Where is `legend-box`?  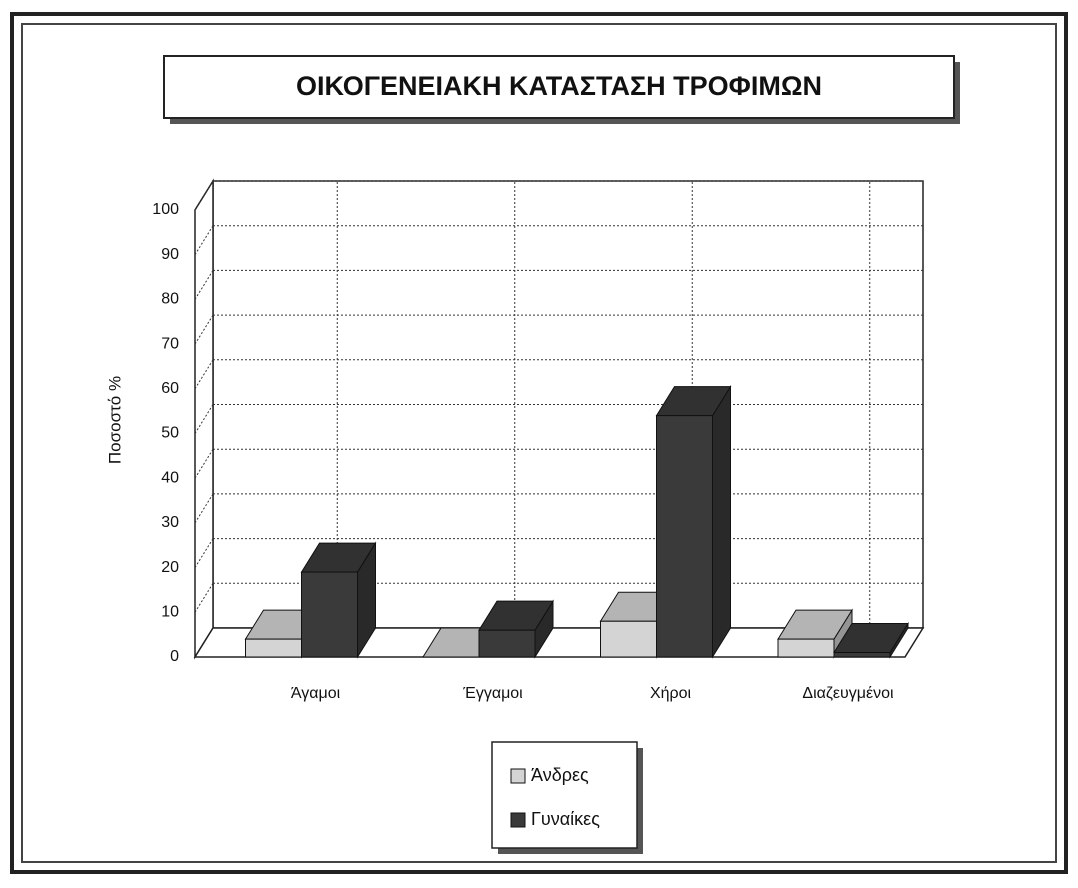
legend-box is located at coordinates (564, 795).